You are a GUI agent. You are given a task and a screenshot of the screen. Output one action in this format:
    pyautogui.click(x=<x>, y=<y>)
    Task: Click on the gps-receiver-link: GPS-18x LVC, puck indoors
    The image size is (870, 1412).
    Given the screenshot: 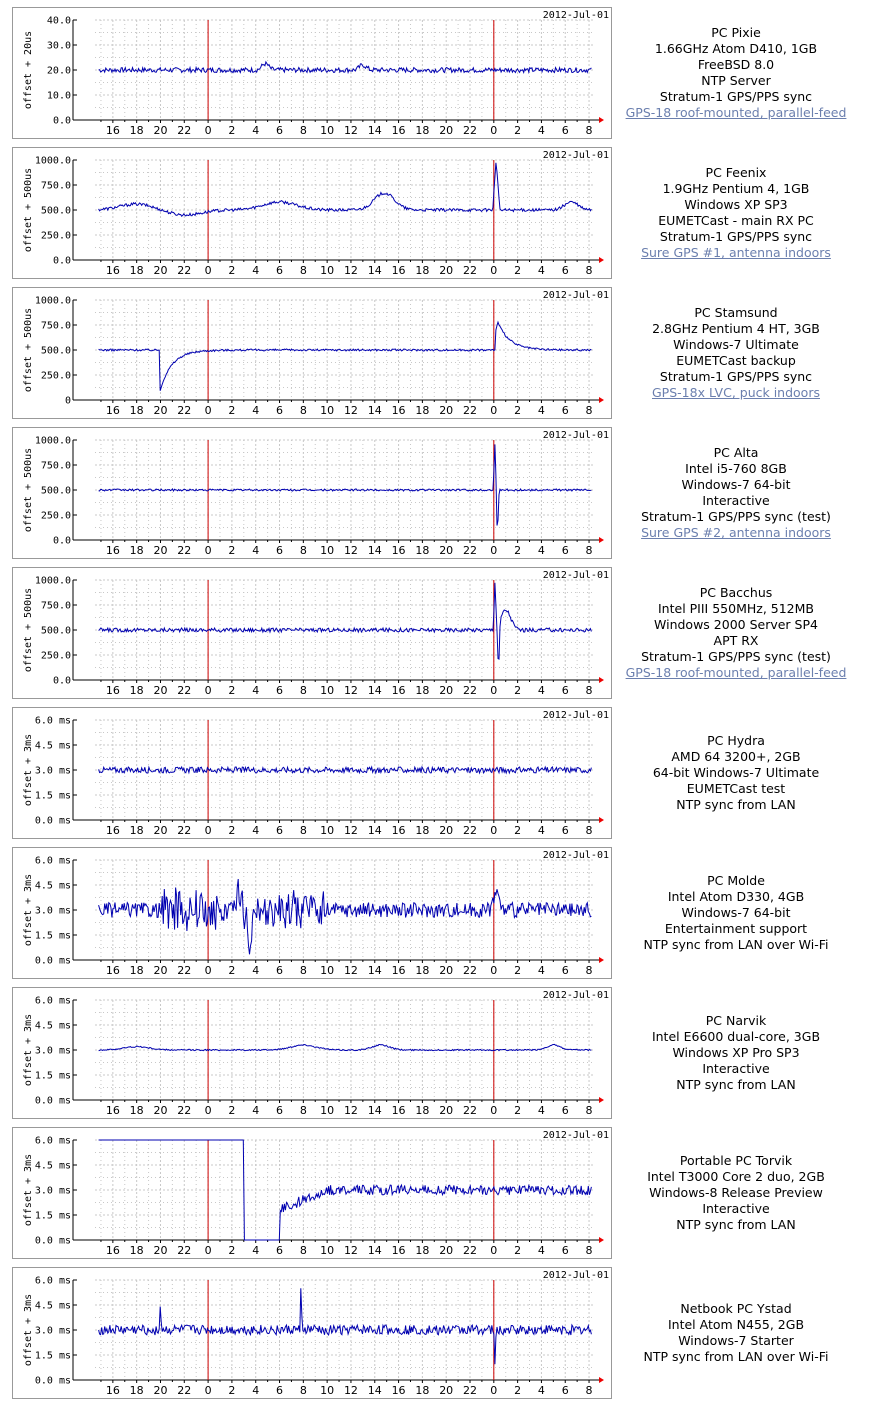 What is the action you would take?
    pyautogui.click(x=736, y=392)
    